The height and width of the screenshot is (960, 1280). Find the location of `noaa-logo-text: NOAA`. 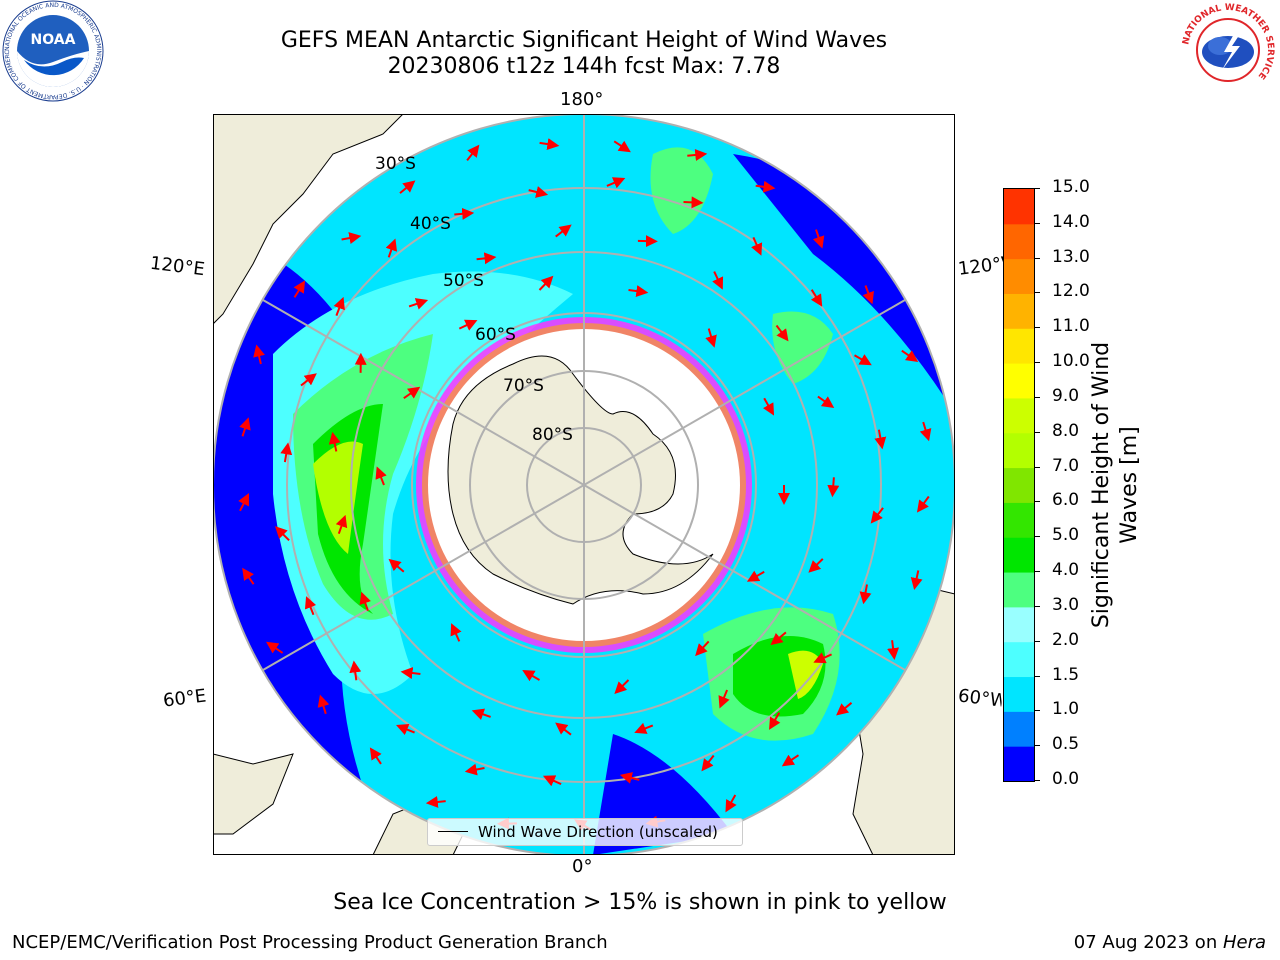

noaa-logo-text: NOAA is located at coordinates (53, 40).